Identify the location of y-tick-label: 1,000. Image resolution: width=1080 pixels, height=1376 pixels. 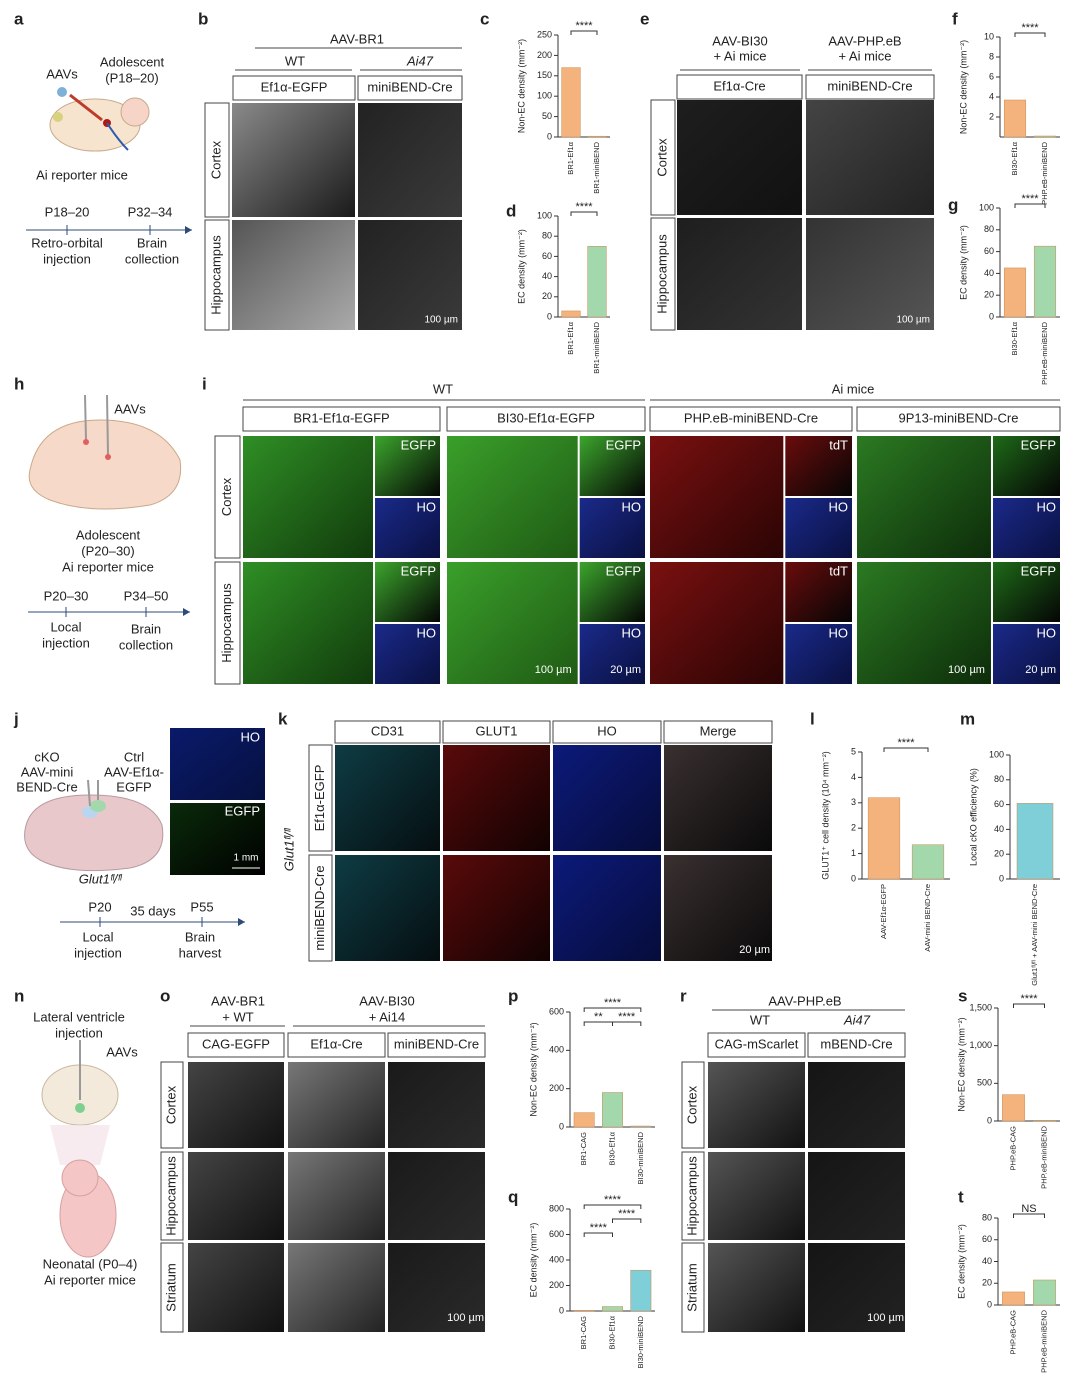
(980, 1045).